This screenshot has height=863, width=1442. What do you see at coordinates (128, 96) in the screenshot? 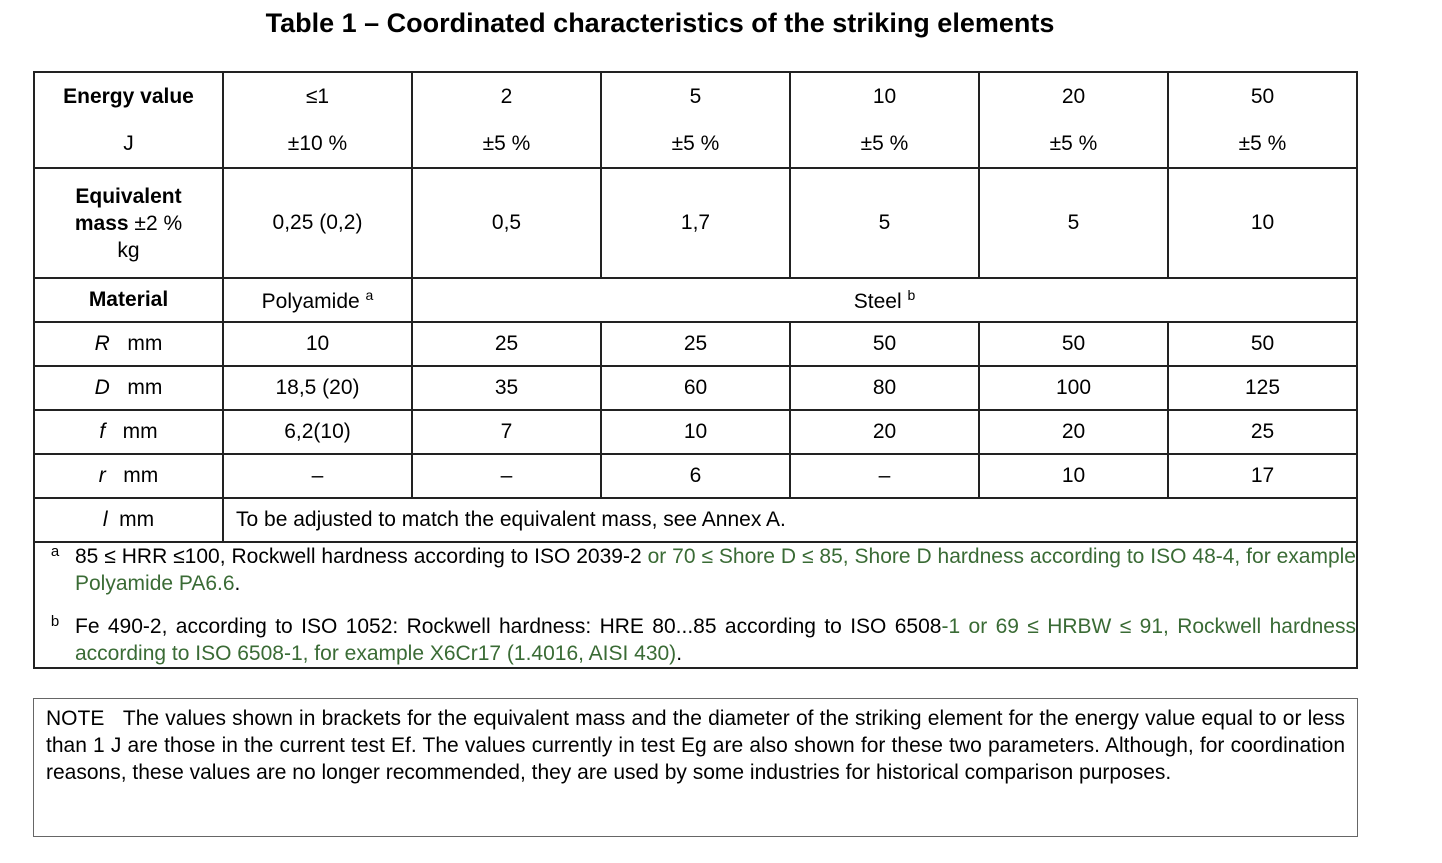
I see `energy-label: Energy value` at bounding box center [128, 96].